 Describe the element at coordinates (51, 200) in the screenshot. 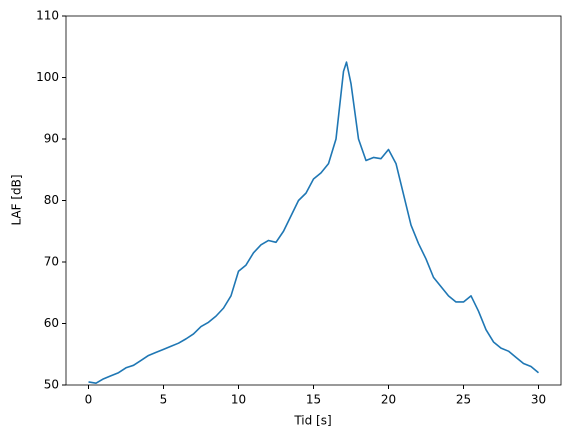

I see `y-tick-label: 80` at that location.